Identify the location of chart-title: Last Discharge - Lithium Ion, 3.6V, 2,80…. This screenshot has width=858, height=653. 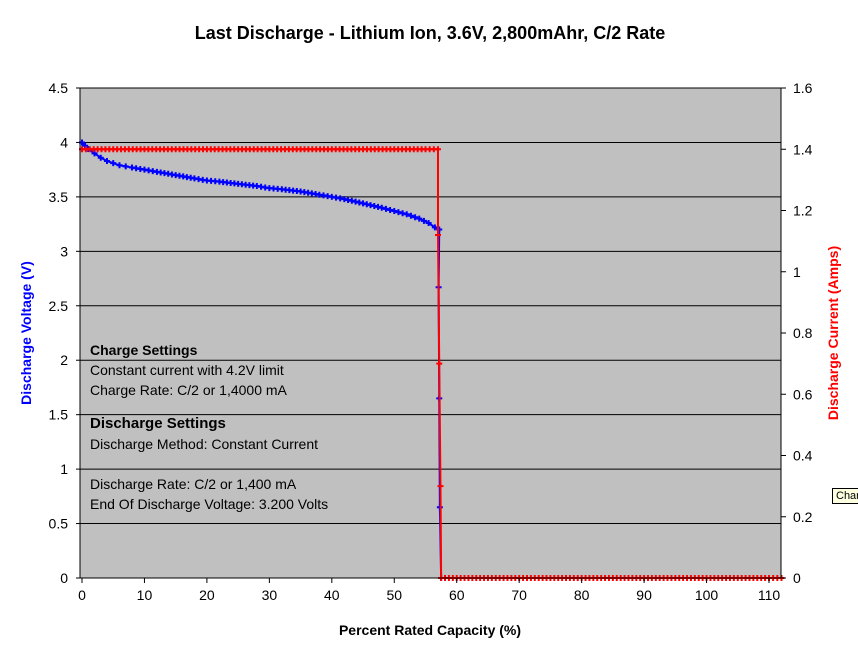
(430, 33).